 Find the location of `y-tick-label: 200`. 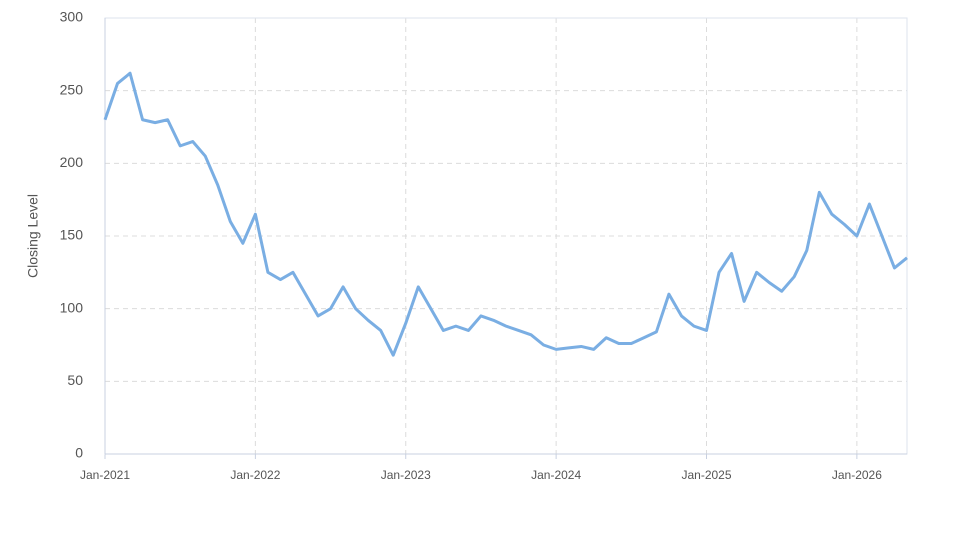

y-tick-label: 200 is located at coordinates (72, 162).